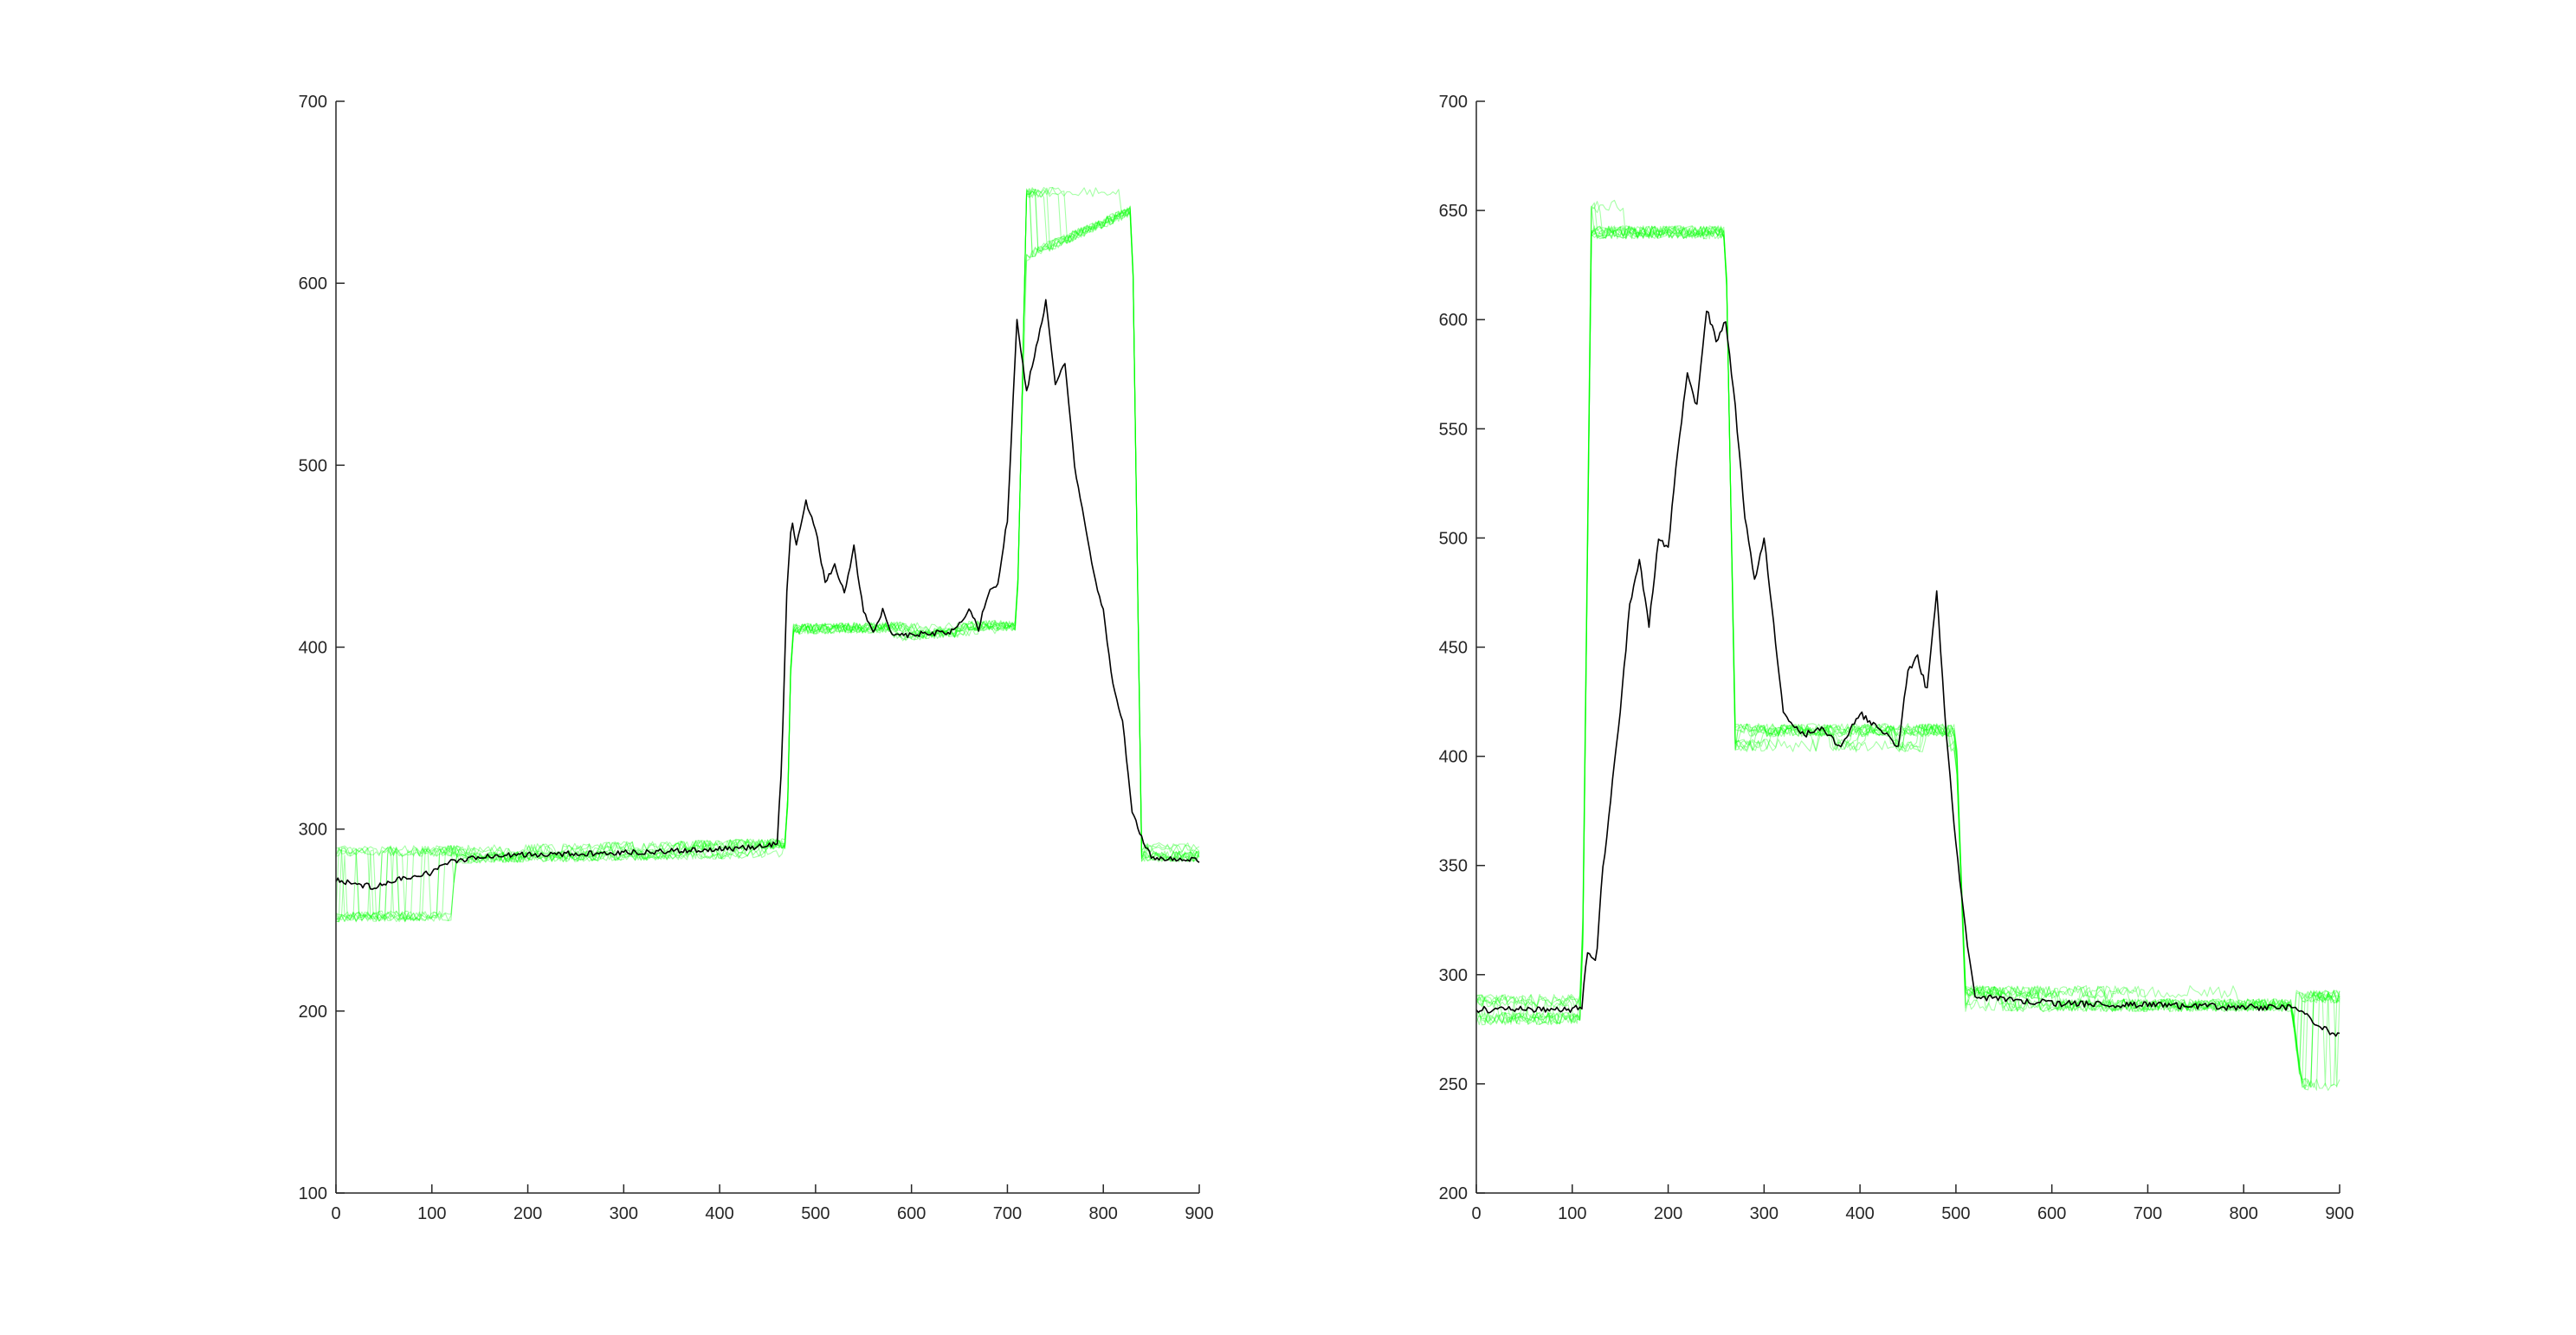  Describe the element at coordinates (313, 1193) in the screenshot. I see `y-tick-label: 100` at that location.